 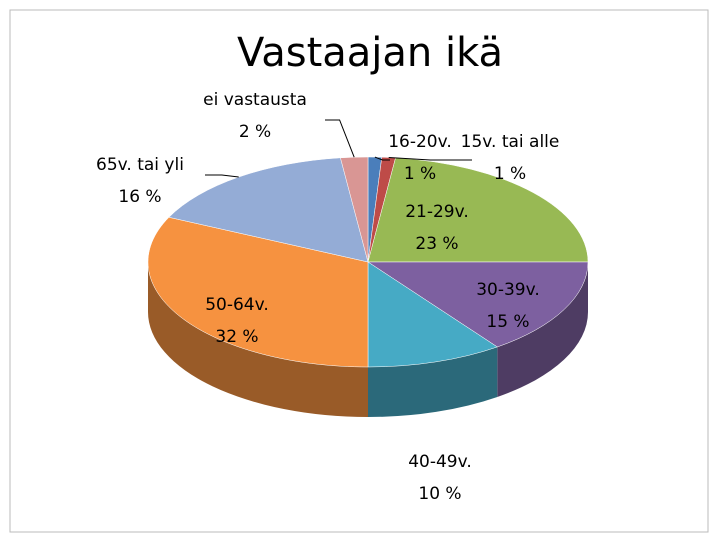 What do you see at coordinates (140, 181) in the screenshot?
I see `data-label: 65v. tai yli 16 %` at bounding box center [140, 181].